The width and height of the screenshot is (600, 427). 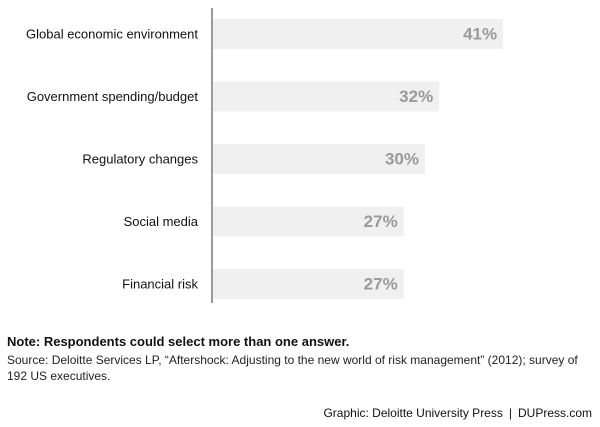 What do you see at coordinates (402, 159) in the screenshot?
I see `value-label-regulatory-changes: 30%` at bounding box center [402, 159].